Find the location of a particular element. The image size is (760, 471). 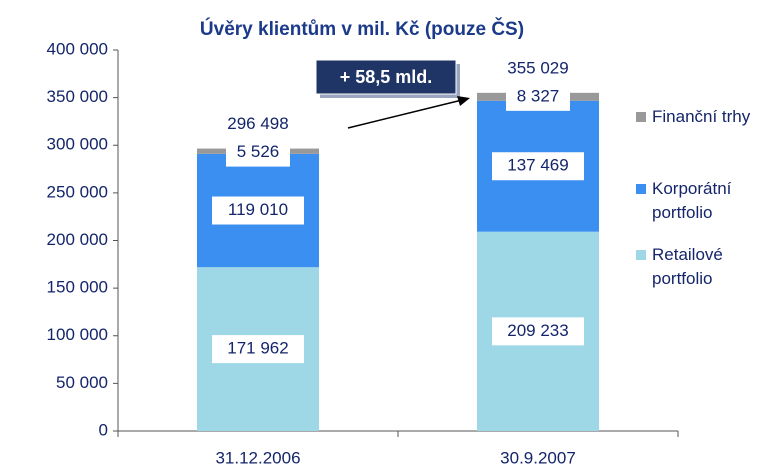

chart-title: Úvěry klientům v mil. Kč (pouze ČS) is located at coordinates (362, 29).